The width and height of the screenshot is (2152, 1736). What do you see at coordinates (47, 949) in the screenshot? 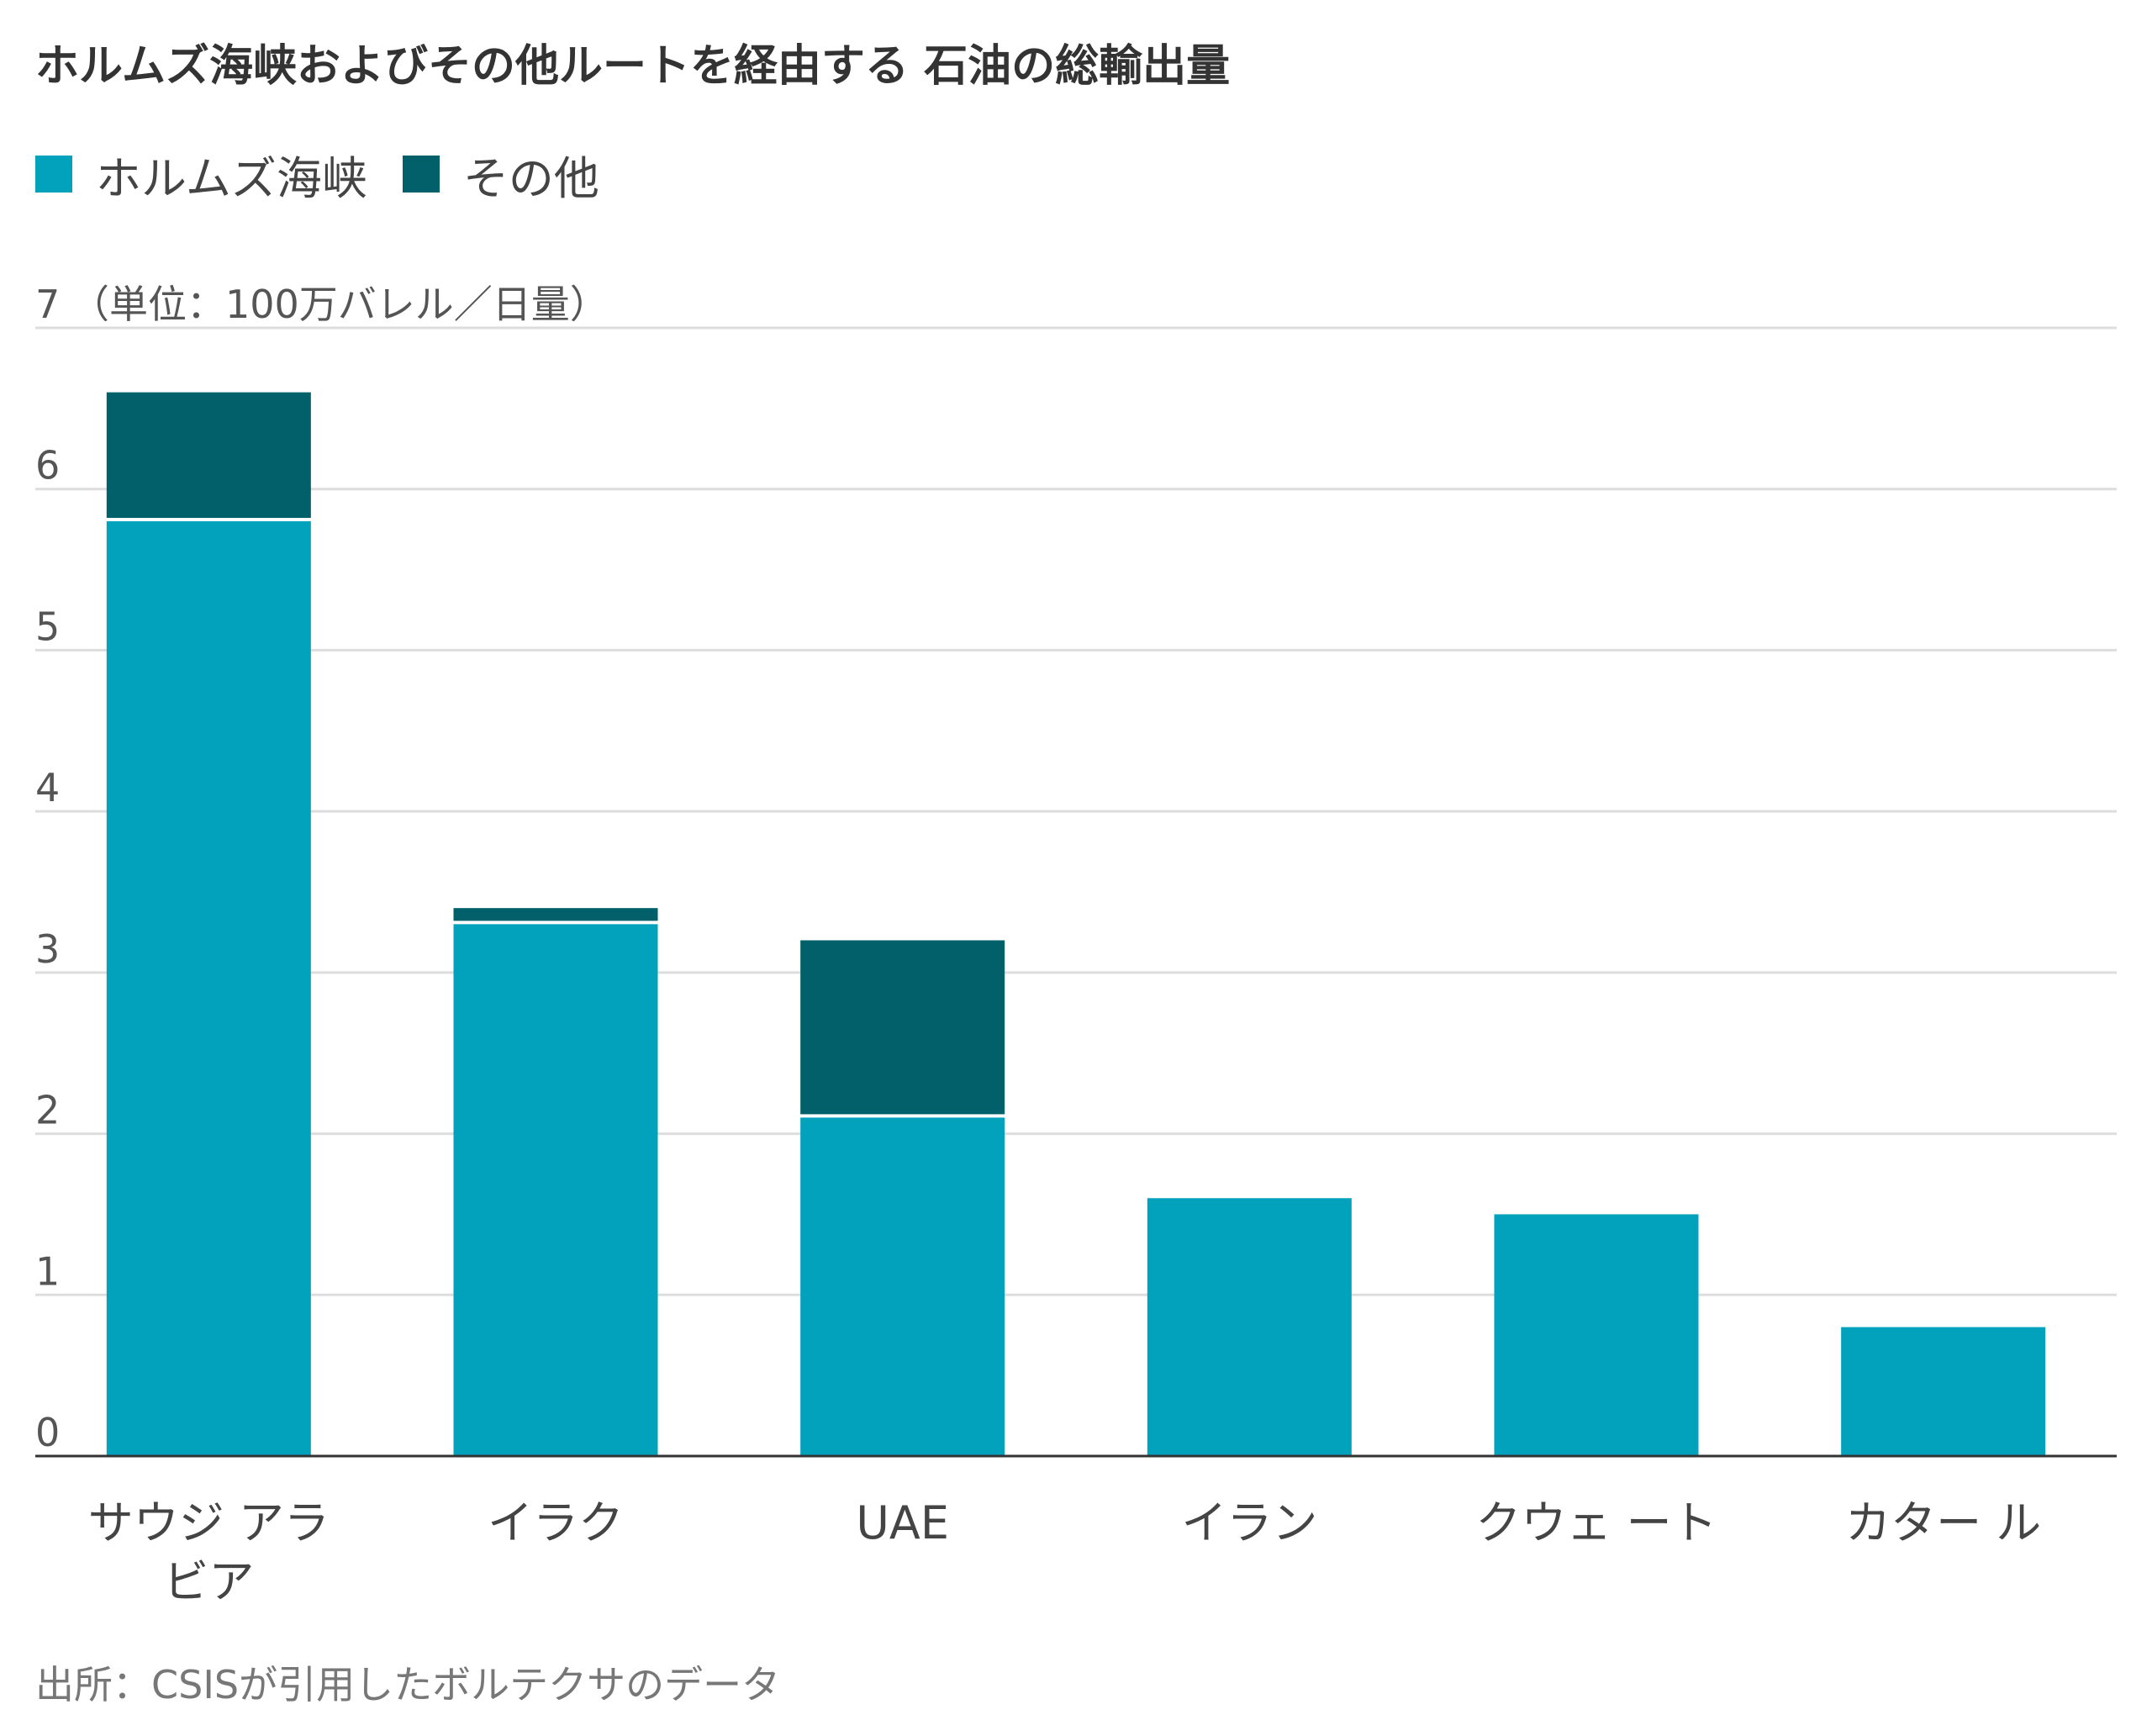
I see `y-tick-label-3: 3` at bounding box center [47, 949].